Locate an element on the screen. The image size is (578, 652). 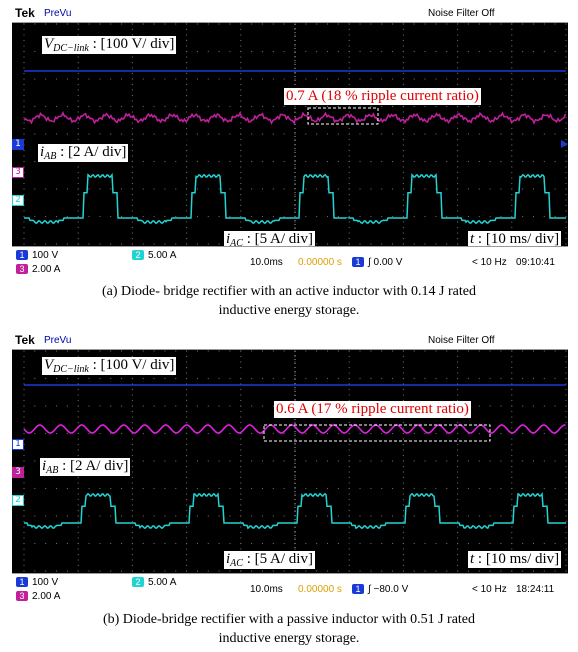
iab-arrow-head is located at coordinates (197, 446).